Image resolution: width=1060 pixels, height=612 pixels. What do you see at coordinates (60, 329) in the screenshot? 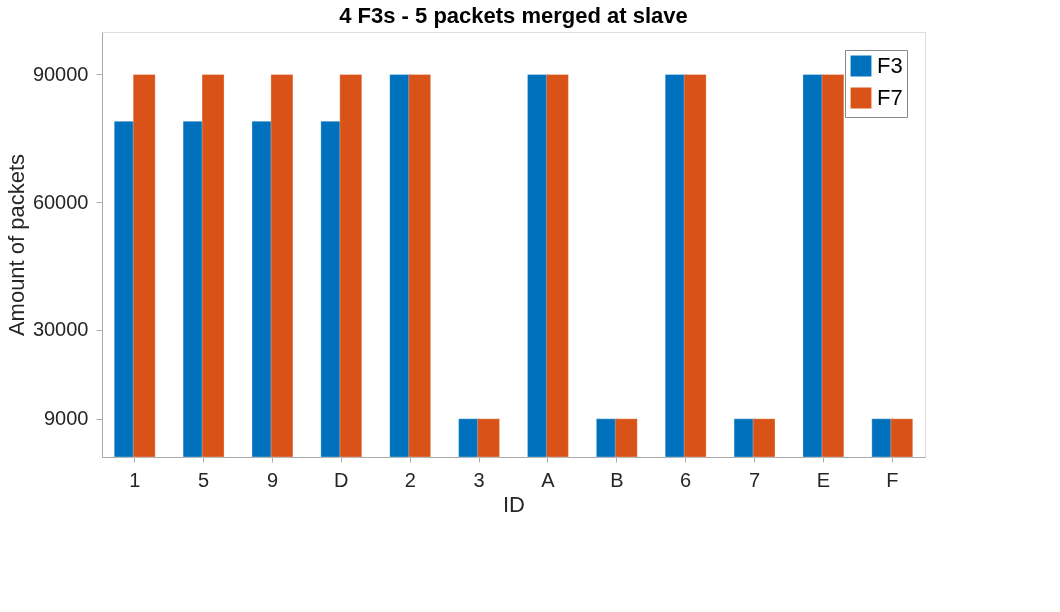
I see `y-tick-label: 30000` at bounding box center [60, 329].